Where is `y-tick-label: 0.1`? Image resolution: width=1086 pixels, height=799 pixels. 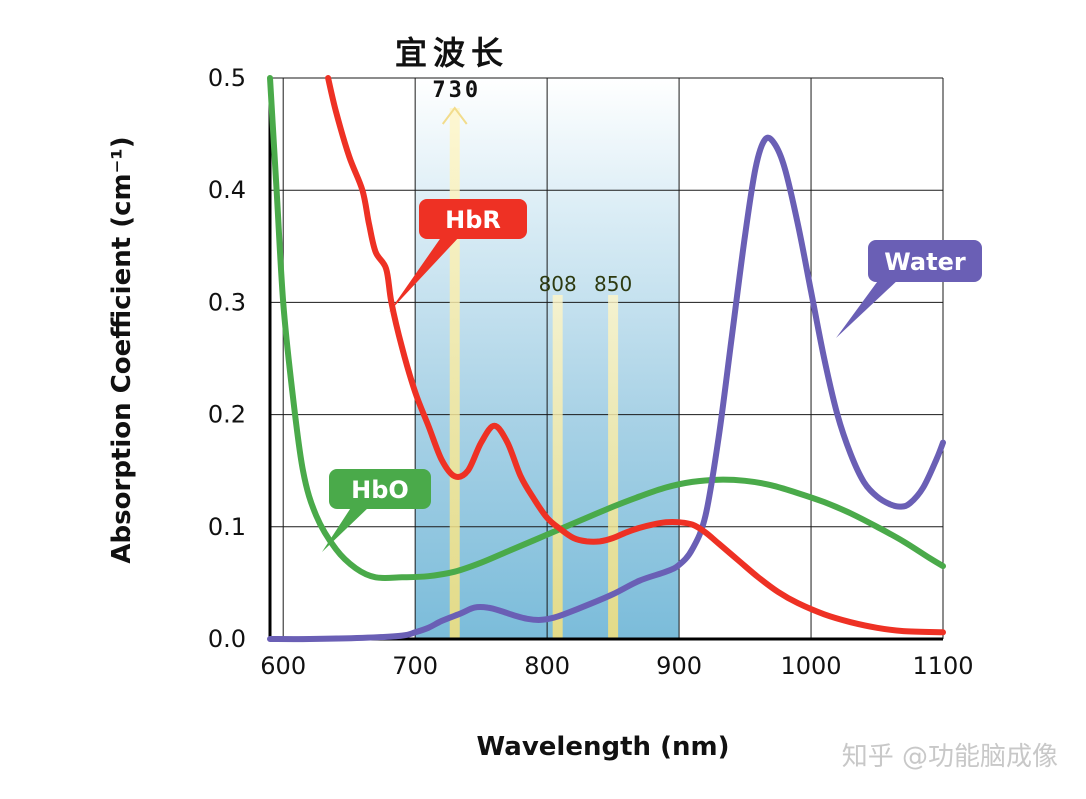 y-tick-label: 0.1 is located at coordinates (227, 527).